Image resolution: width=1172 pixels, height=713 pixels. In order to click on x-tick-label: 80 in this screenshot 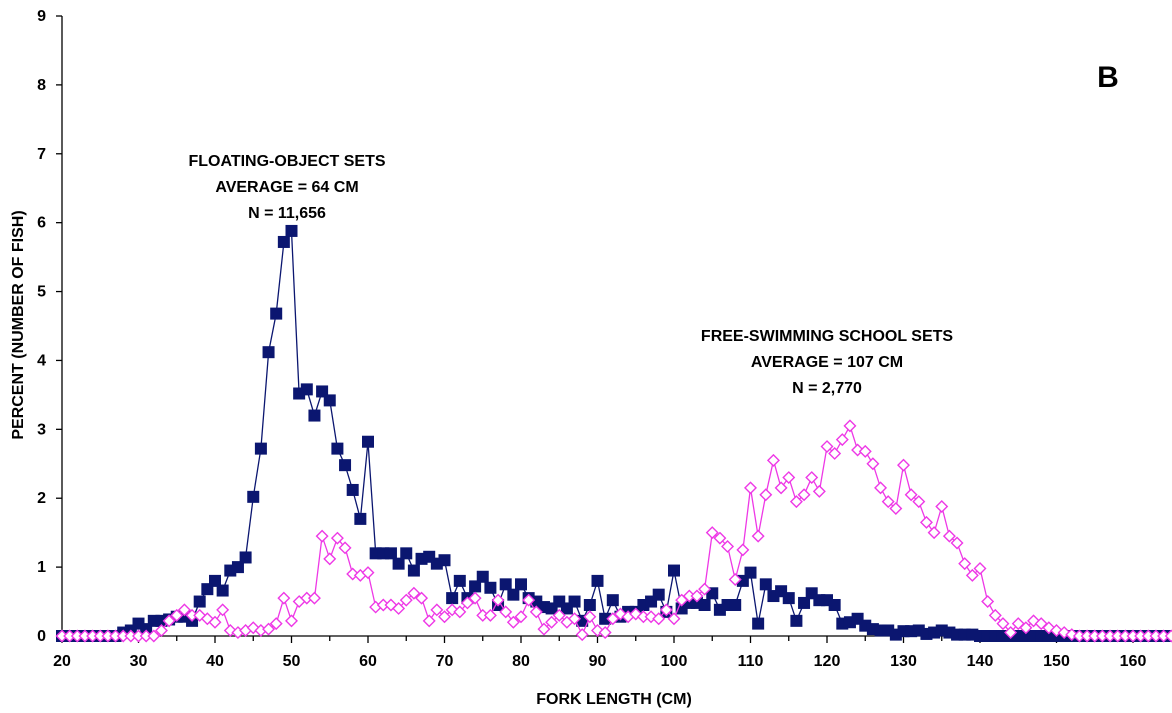, I will do `click(521, 661)`.